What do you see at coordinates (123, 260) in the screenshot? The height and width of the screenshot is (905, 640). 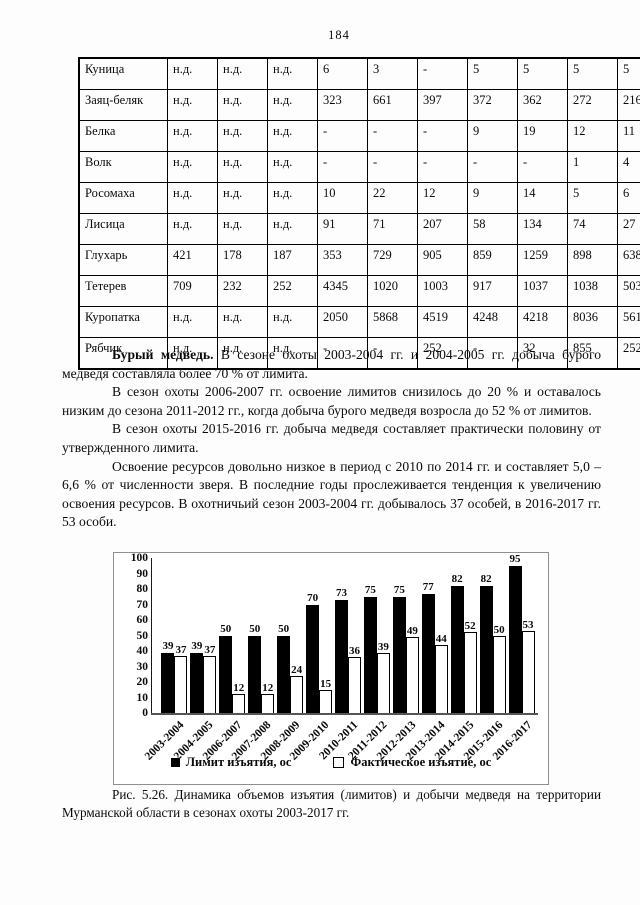 I see `species-name-cell: Глухарь` at bounding box center [123, 260].